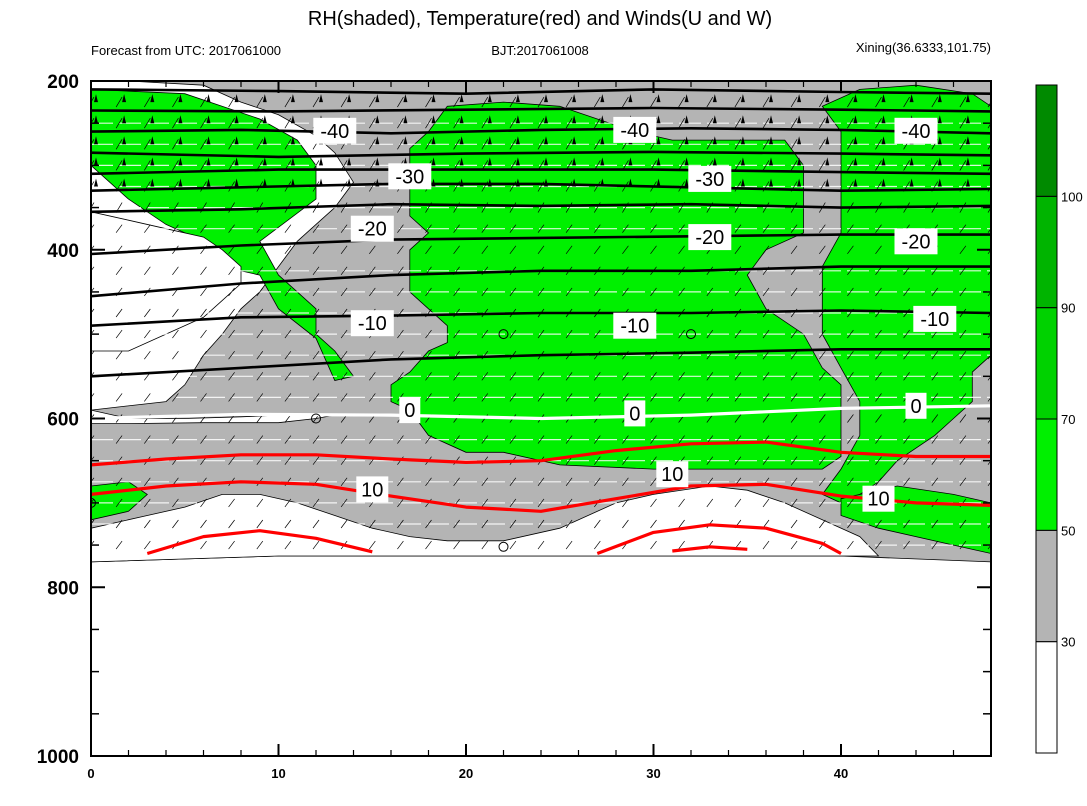  What do you see at coordinates (541, 362) in the screenshot?
I see `isotherm-line` at bounding box center [541, 362].